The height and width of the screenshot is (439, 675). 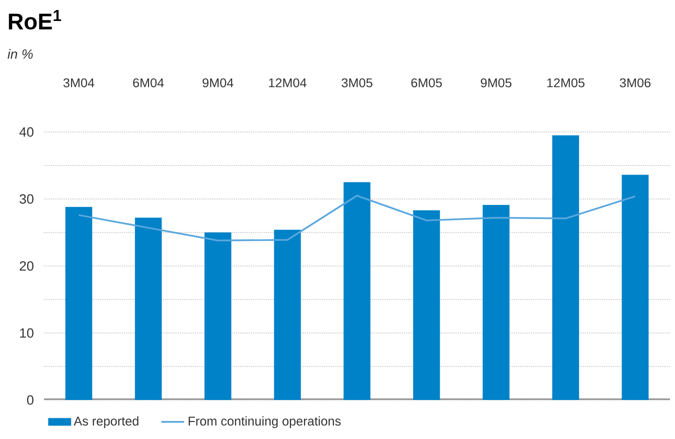 I want to click on x-tick-label: 9M05, so click(x=496, y=83).